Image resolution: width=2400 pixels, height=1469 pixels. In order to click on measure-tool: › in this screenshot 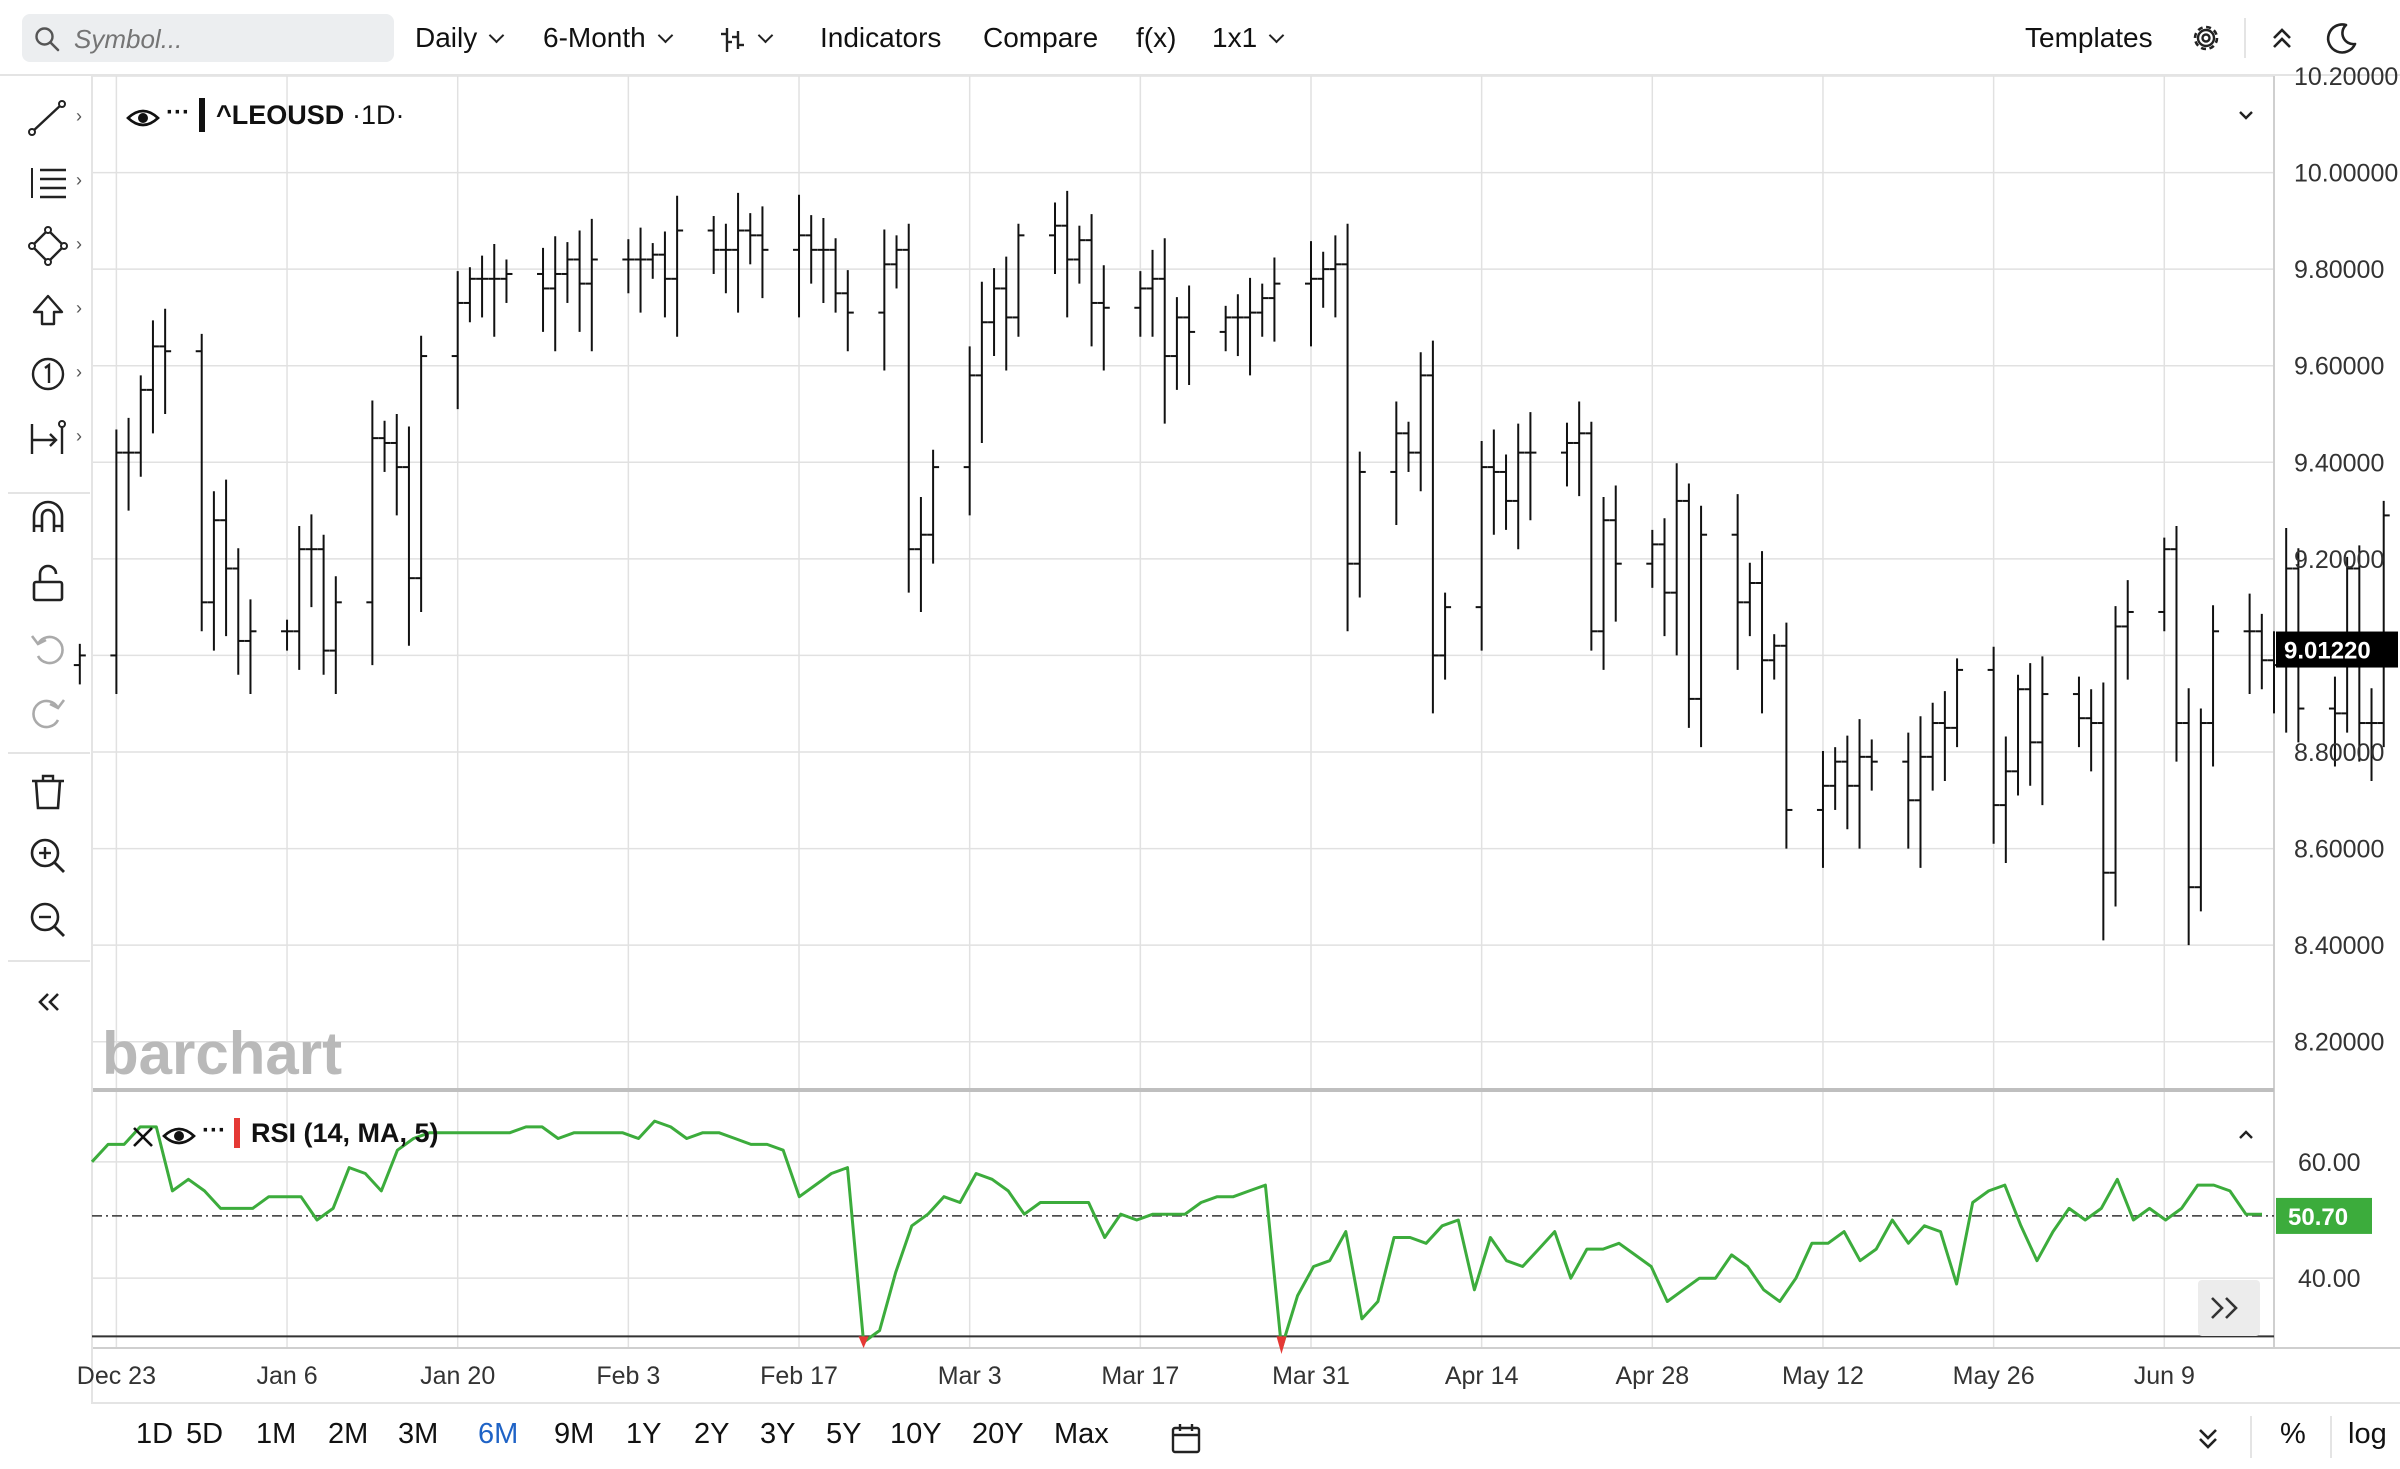, I will do `click(54, 438)`.